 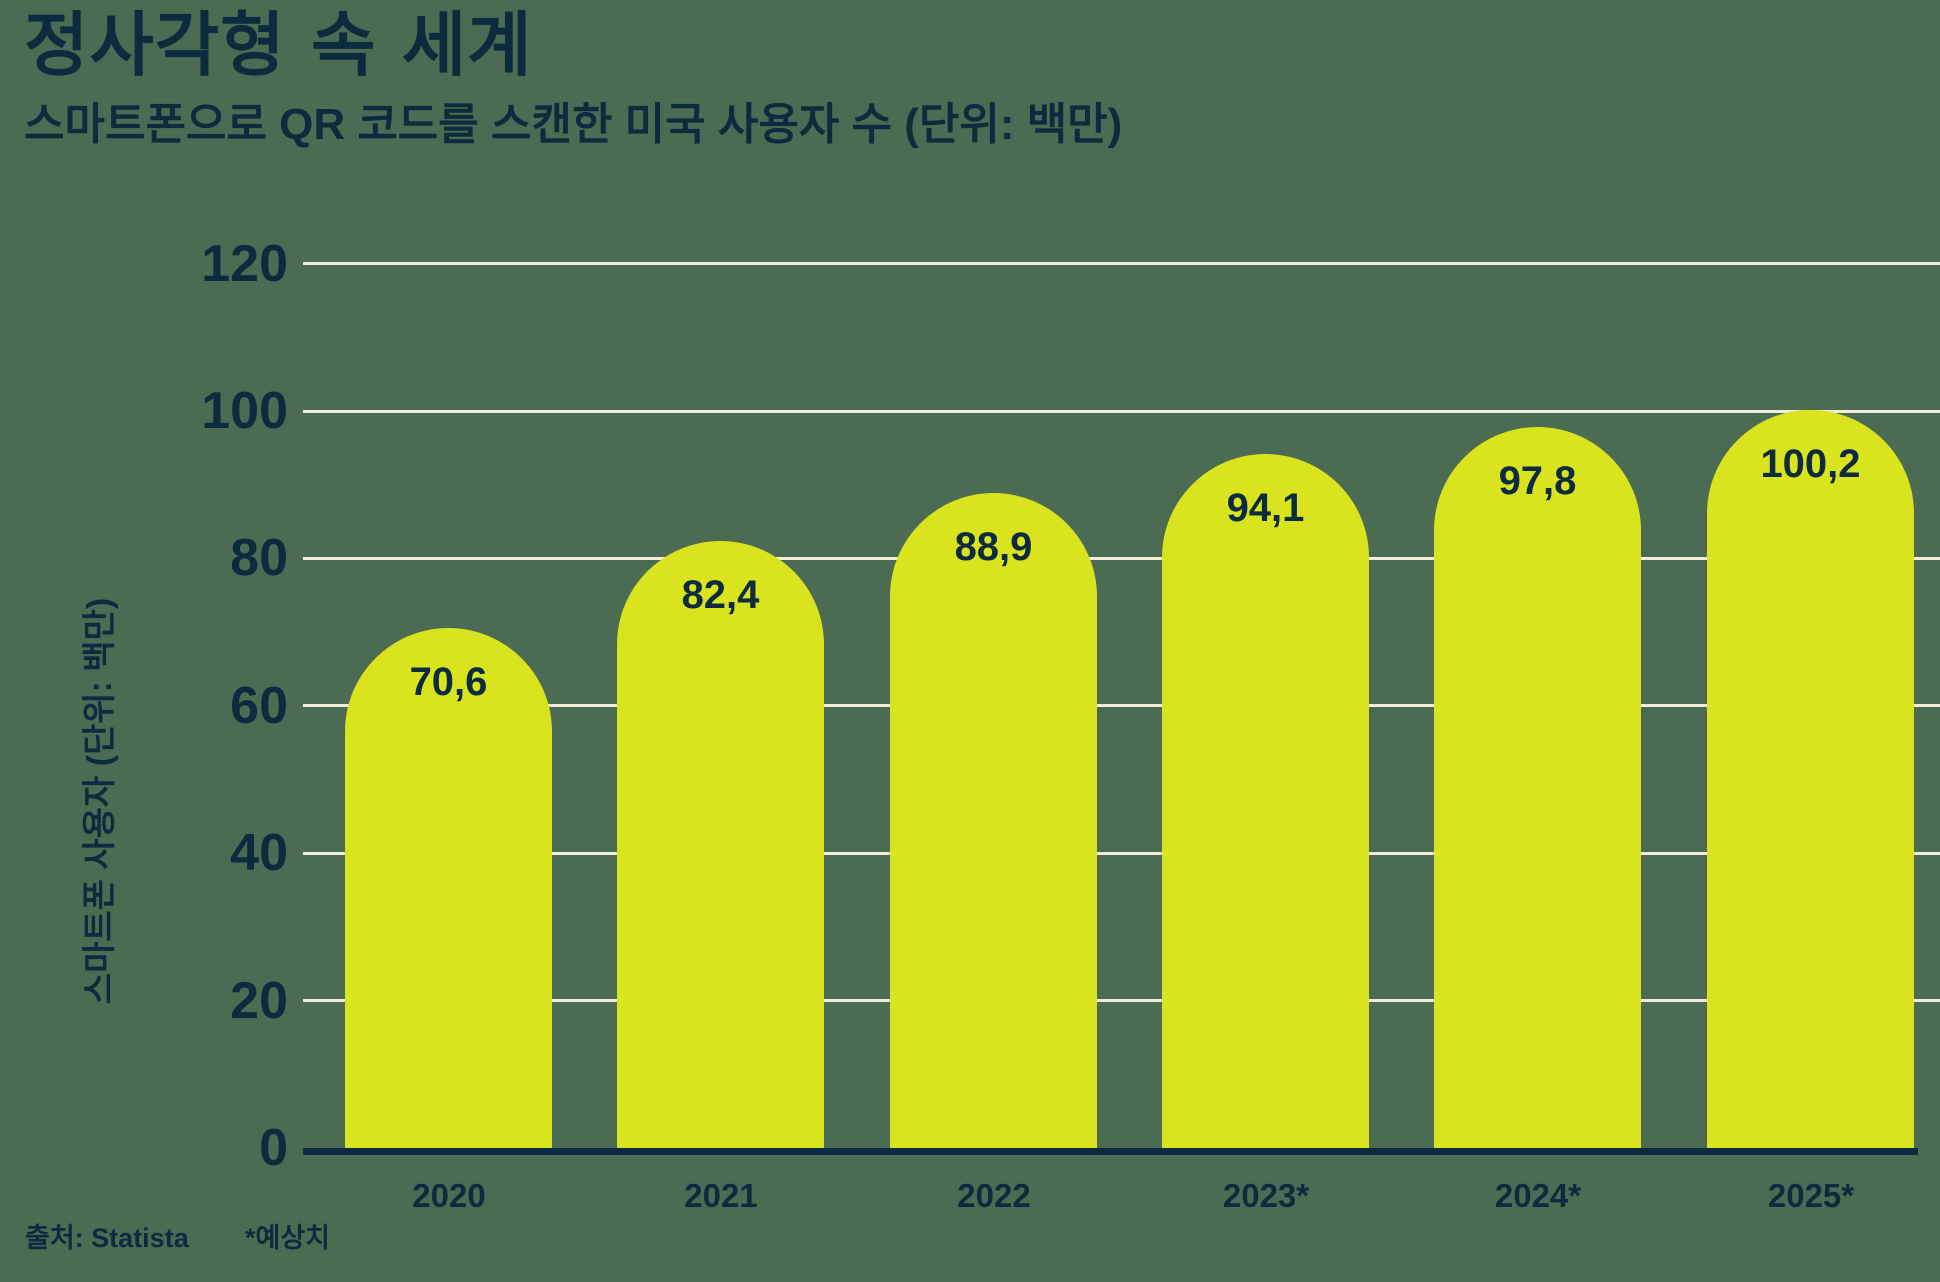 What do you see at coordinates (993, 820) in the screenshot?
I see `bar-2022` at bounding box center [993, 820].